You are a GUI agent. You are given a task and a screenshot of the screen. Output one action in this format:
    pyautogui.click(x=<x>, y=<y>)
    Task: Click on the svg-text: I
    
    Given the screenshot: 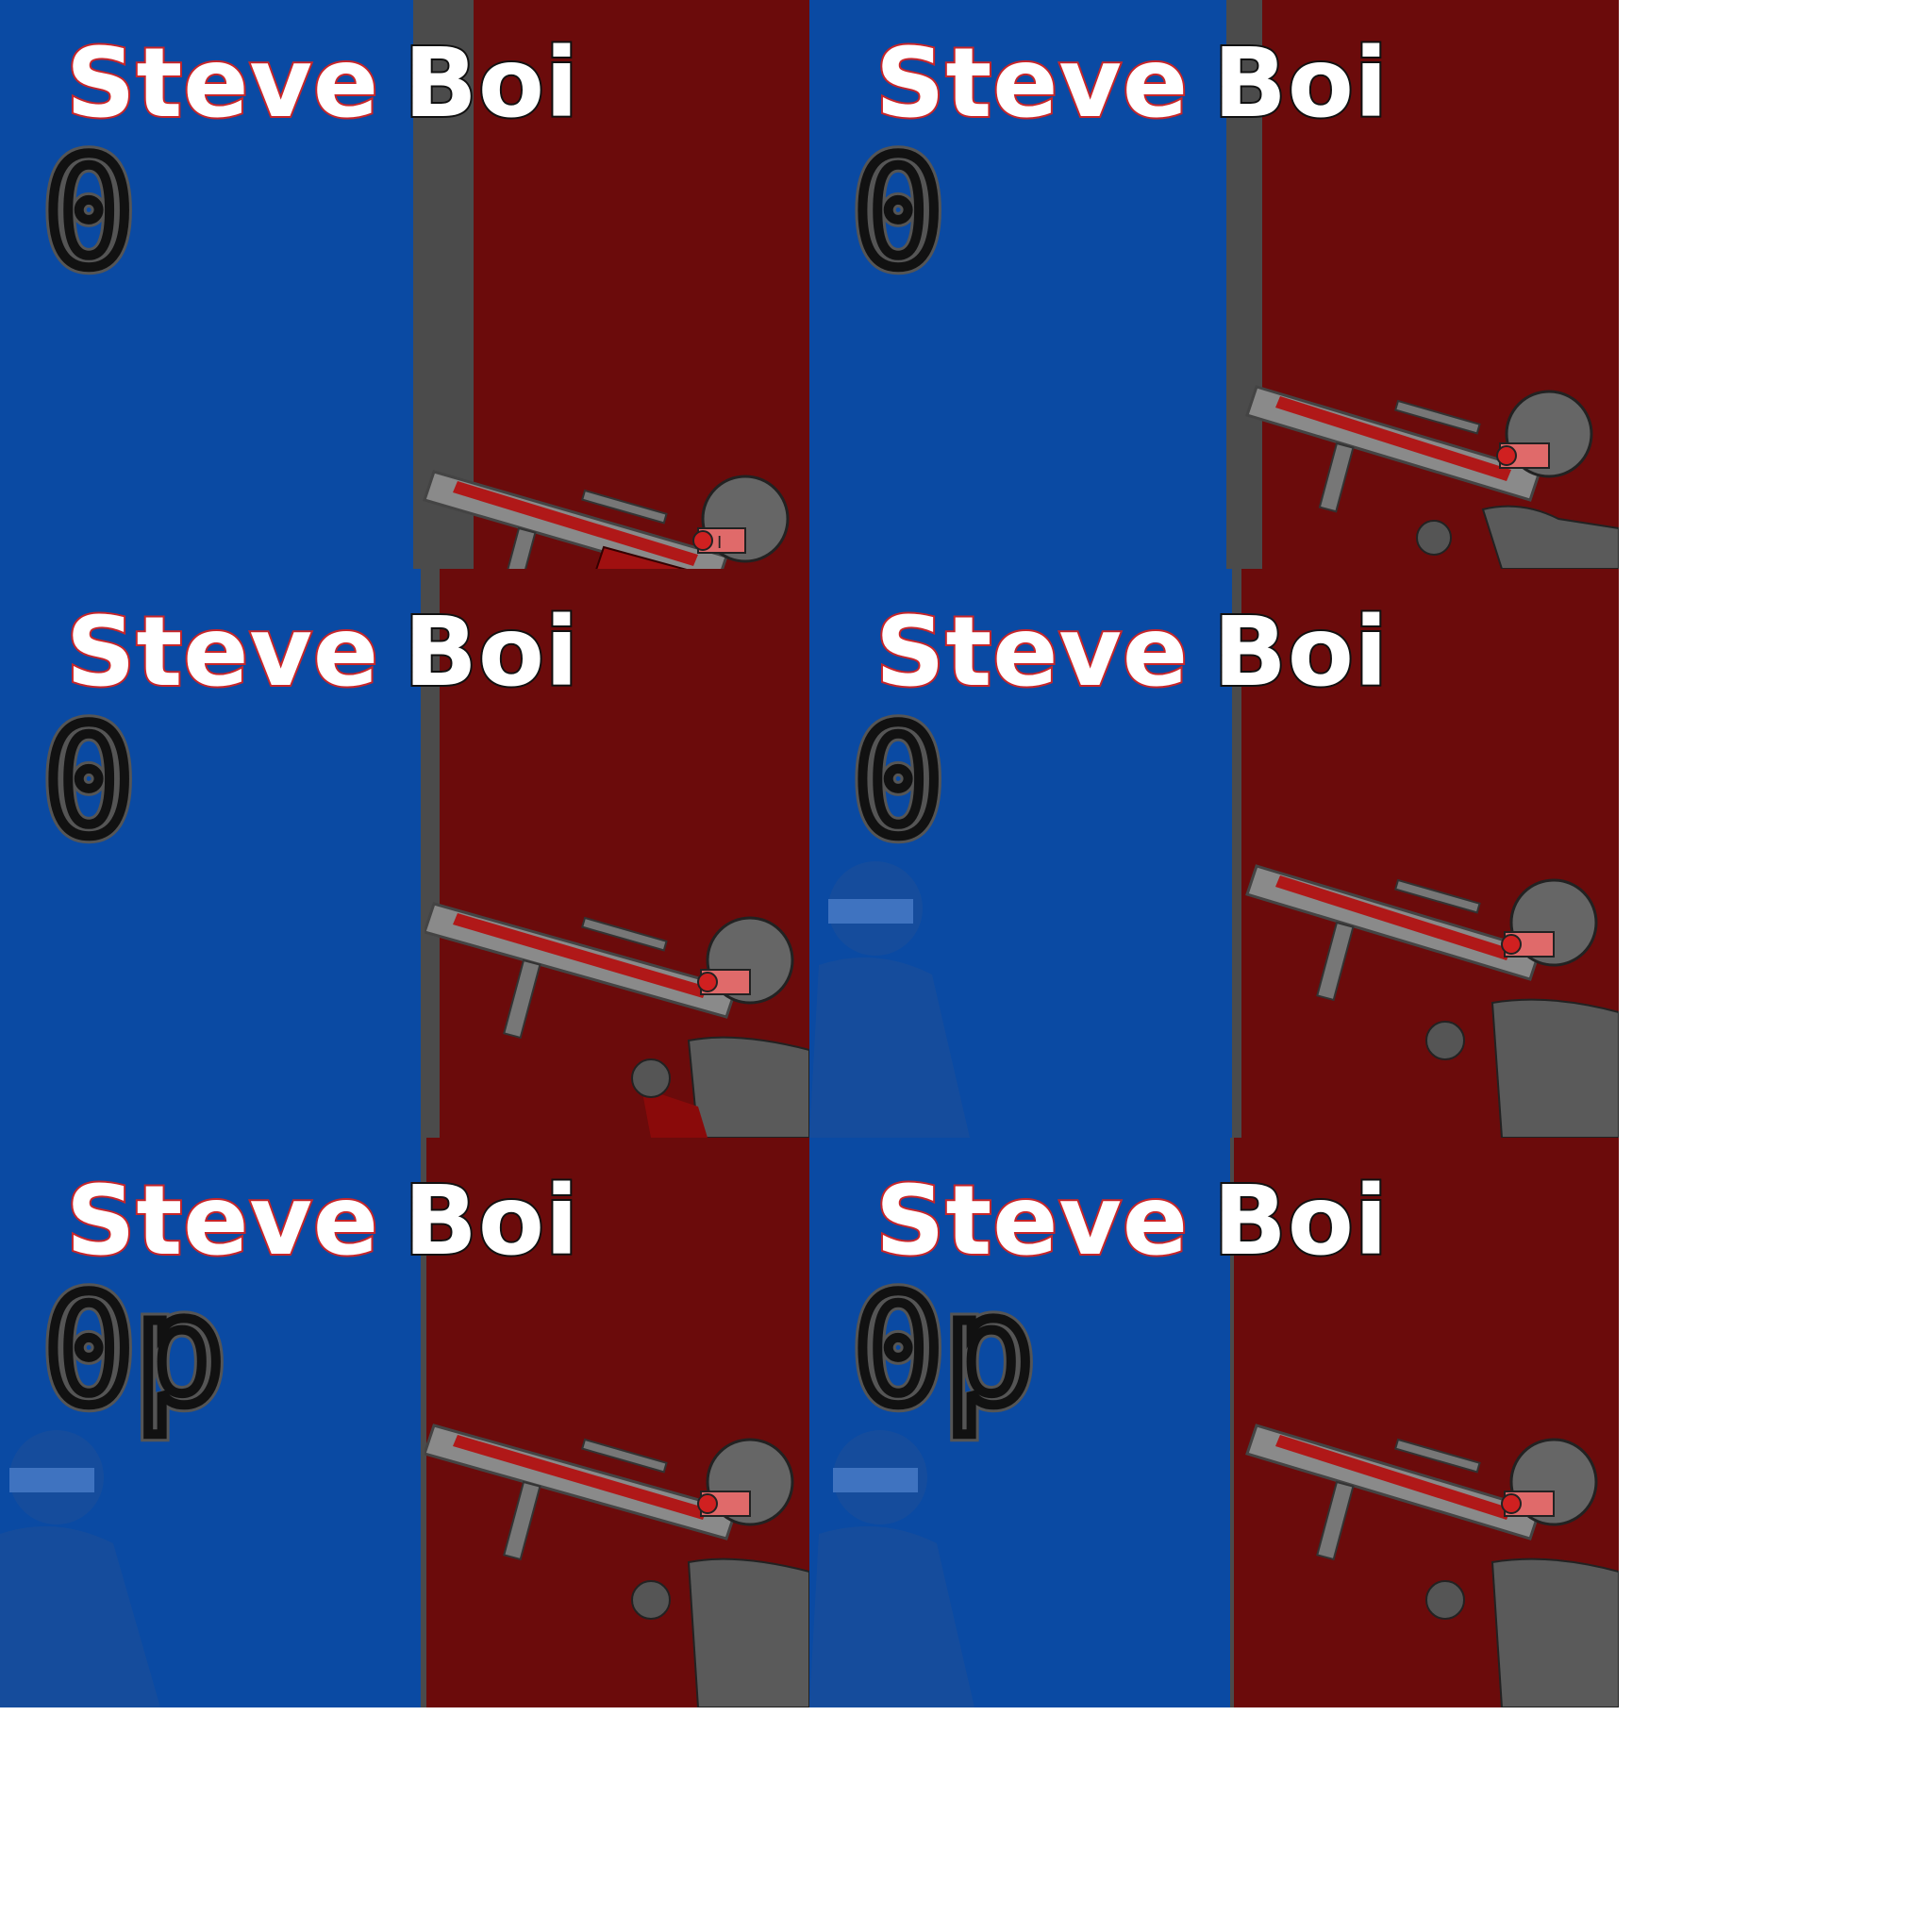 What is the action you would take?
    pyautogui.click(x=719, y=543)
    